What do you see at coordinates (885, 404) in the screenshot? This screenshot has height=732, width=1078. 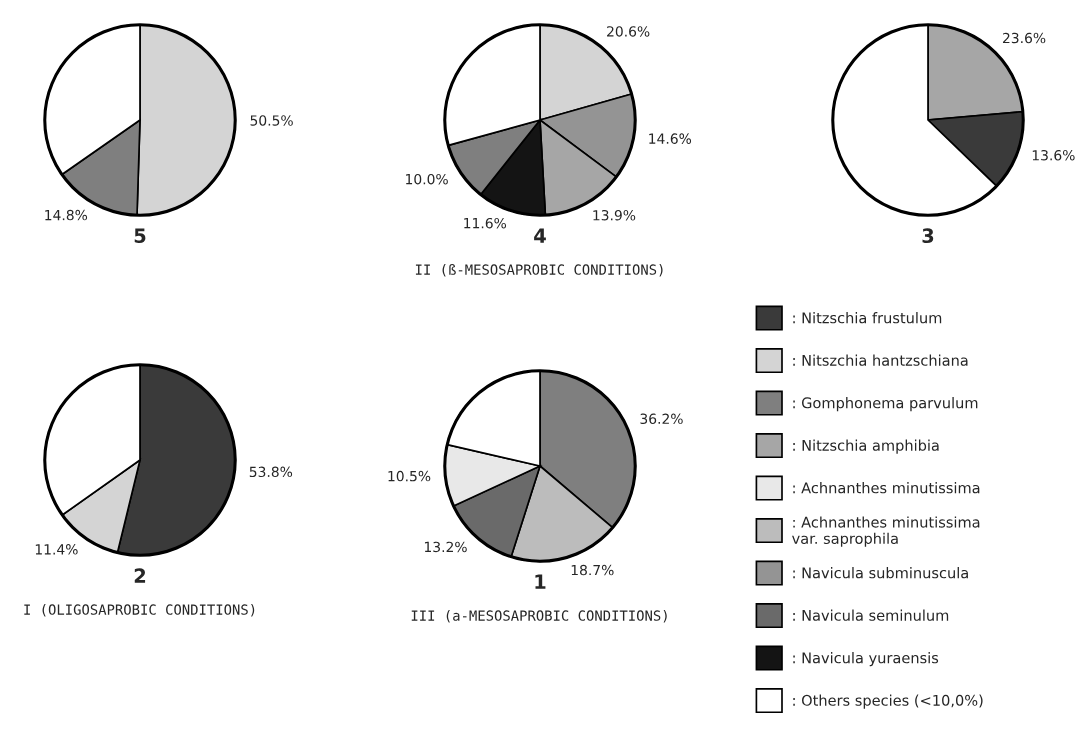 I see `category-label: : Gomphonema parvulum` at bounding box center [885, 404].